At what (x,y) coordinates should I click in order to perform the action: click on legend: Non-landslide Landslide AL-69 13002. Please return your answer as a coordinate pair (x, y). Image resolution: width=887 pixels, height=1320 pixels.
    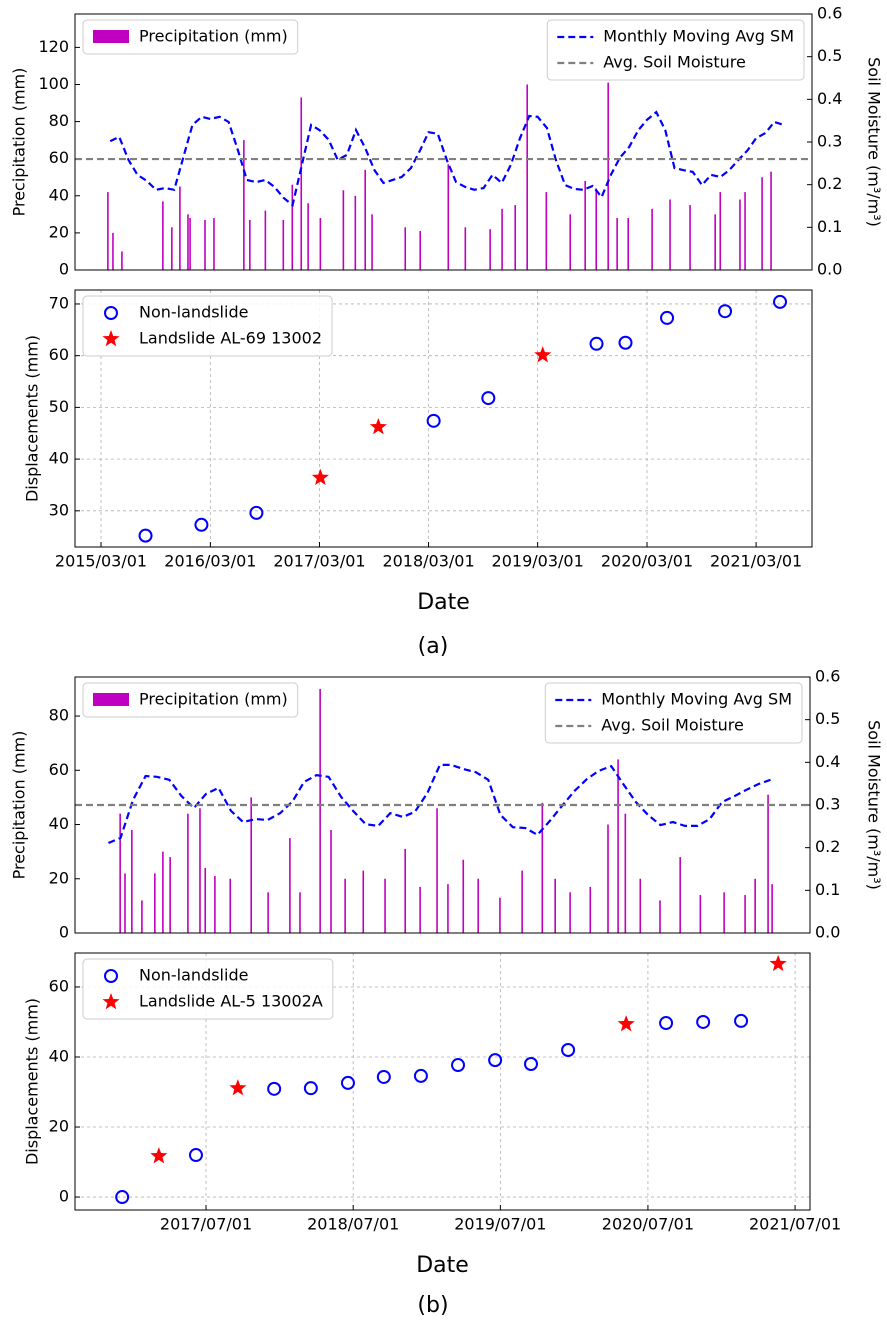
    Looking at the image, I should click on (207, 326).